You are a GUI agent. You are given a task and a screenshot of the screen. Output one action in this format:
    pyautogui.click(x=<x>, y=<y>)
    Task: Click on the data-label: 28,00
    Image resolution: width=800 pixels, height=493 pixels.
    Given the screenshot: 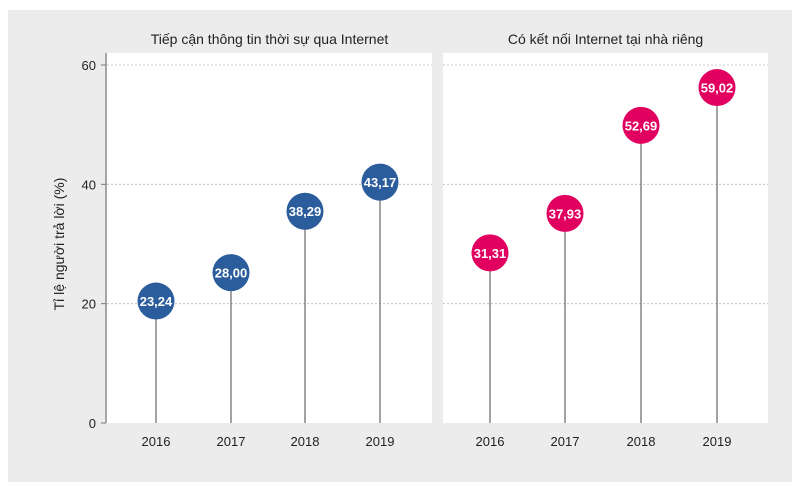 What is the action you would take?
    pyautogui.click(x=231, y=273)
    